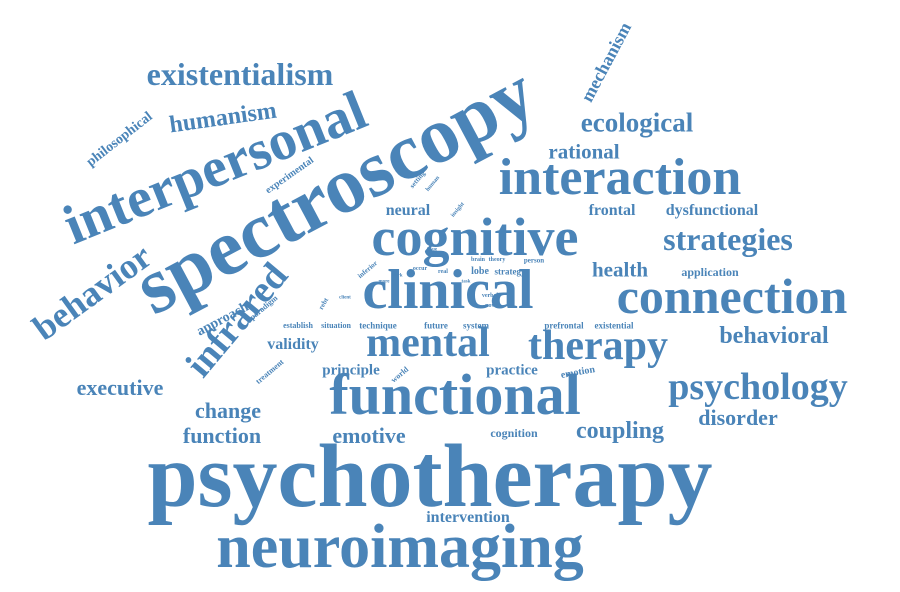 The image size is (900, 592). What do you see at coordinates (324, 304) in the screenshot?
I see `word-rebt: rebt` at bounding box center [324, 304].